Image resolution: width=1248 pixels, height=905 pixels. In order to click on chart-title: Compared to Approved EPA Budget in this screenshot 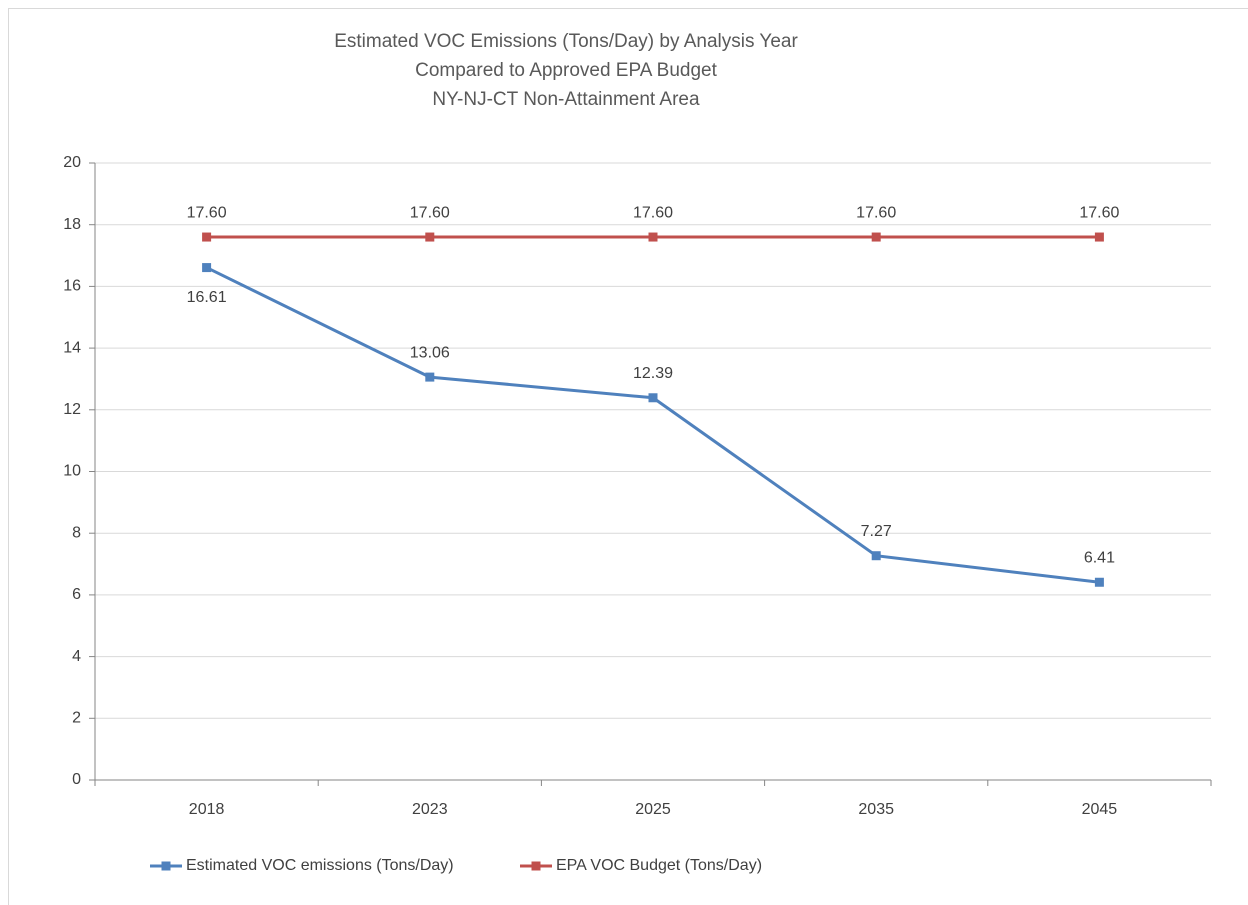, I will do `click(566, 70)`.